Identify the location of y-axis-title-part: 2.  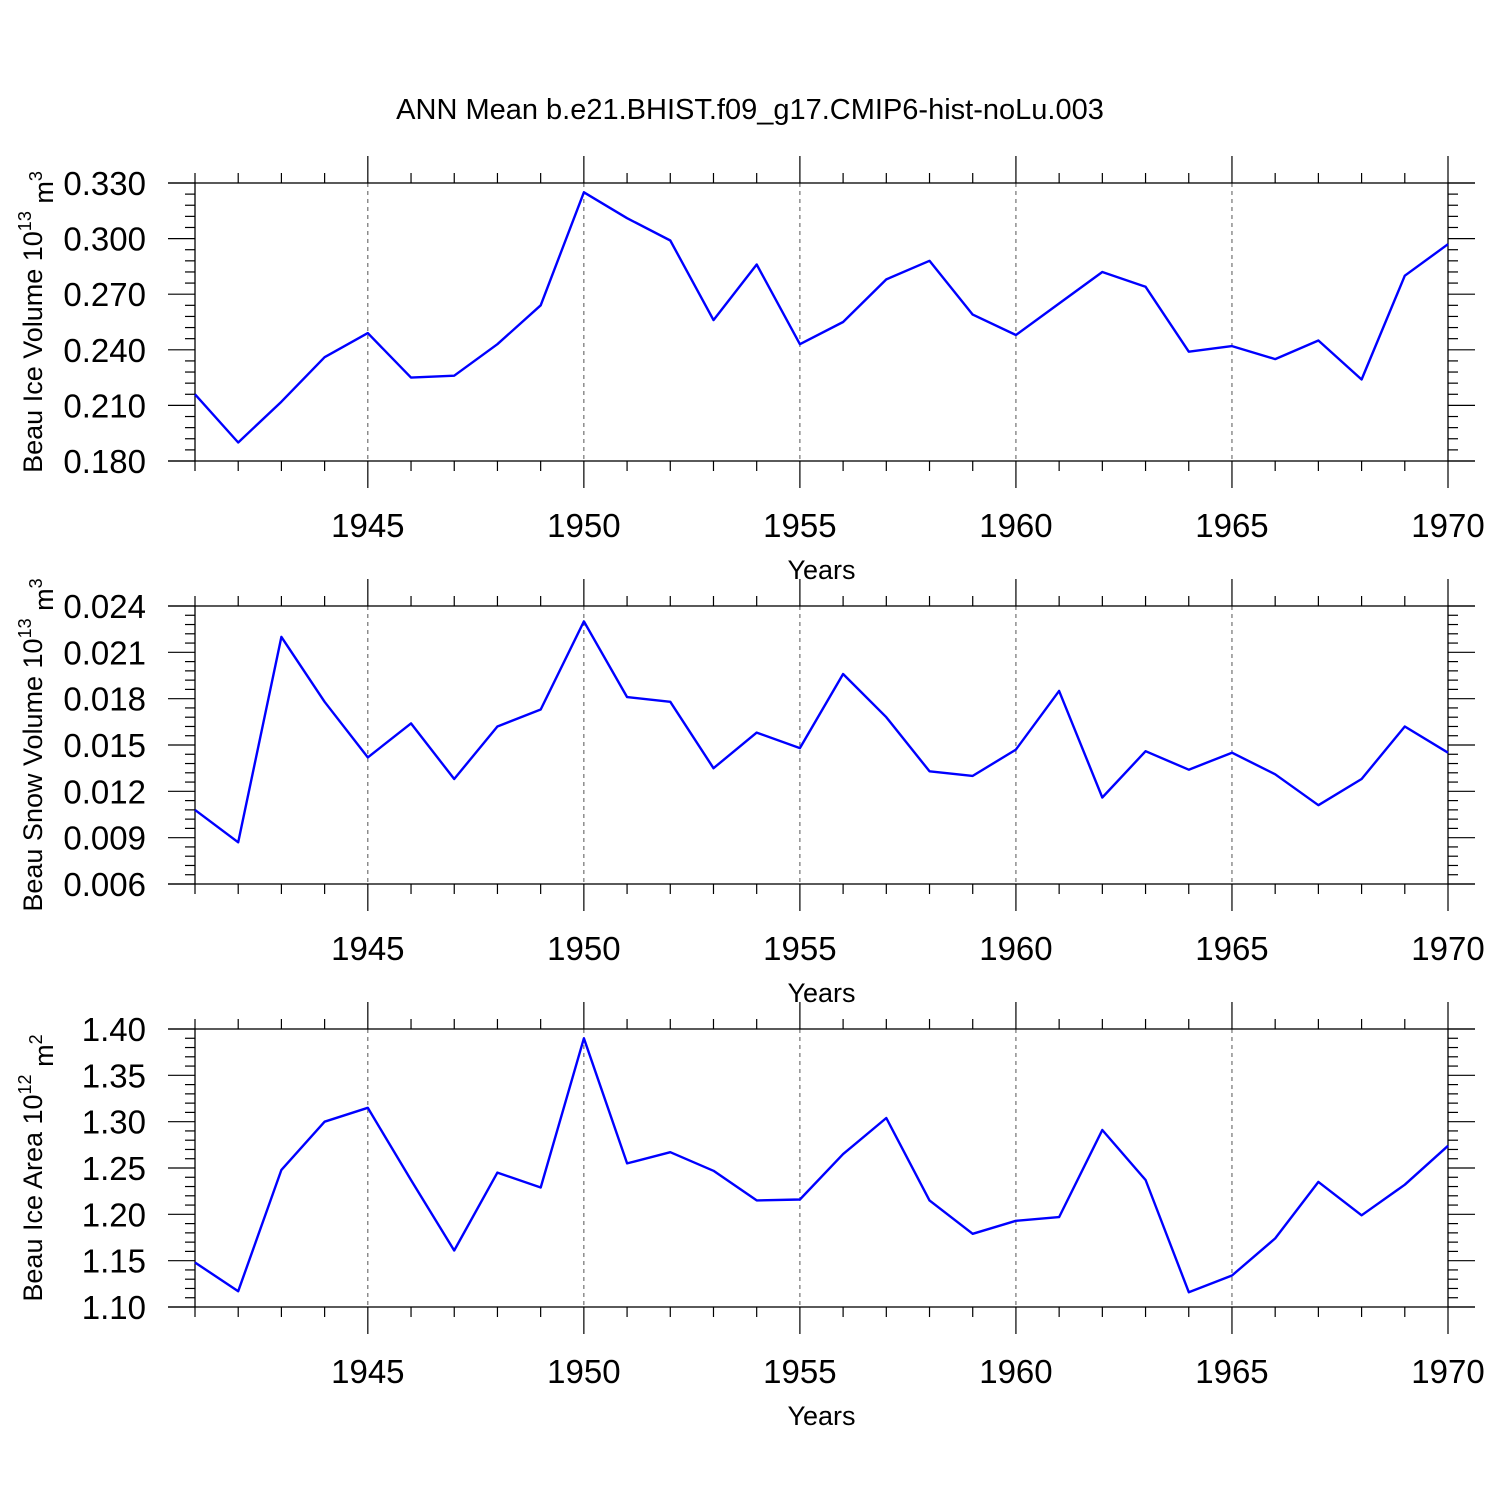
(36, 1039).